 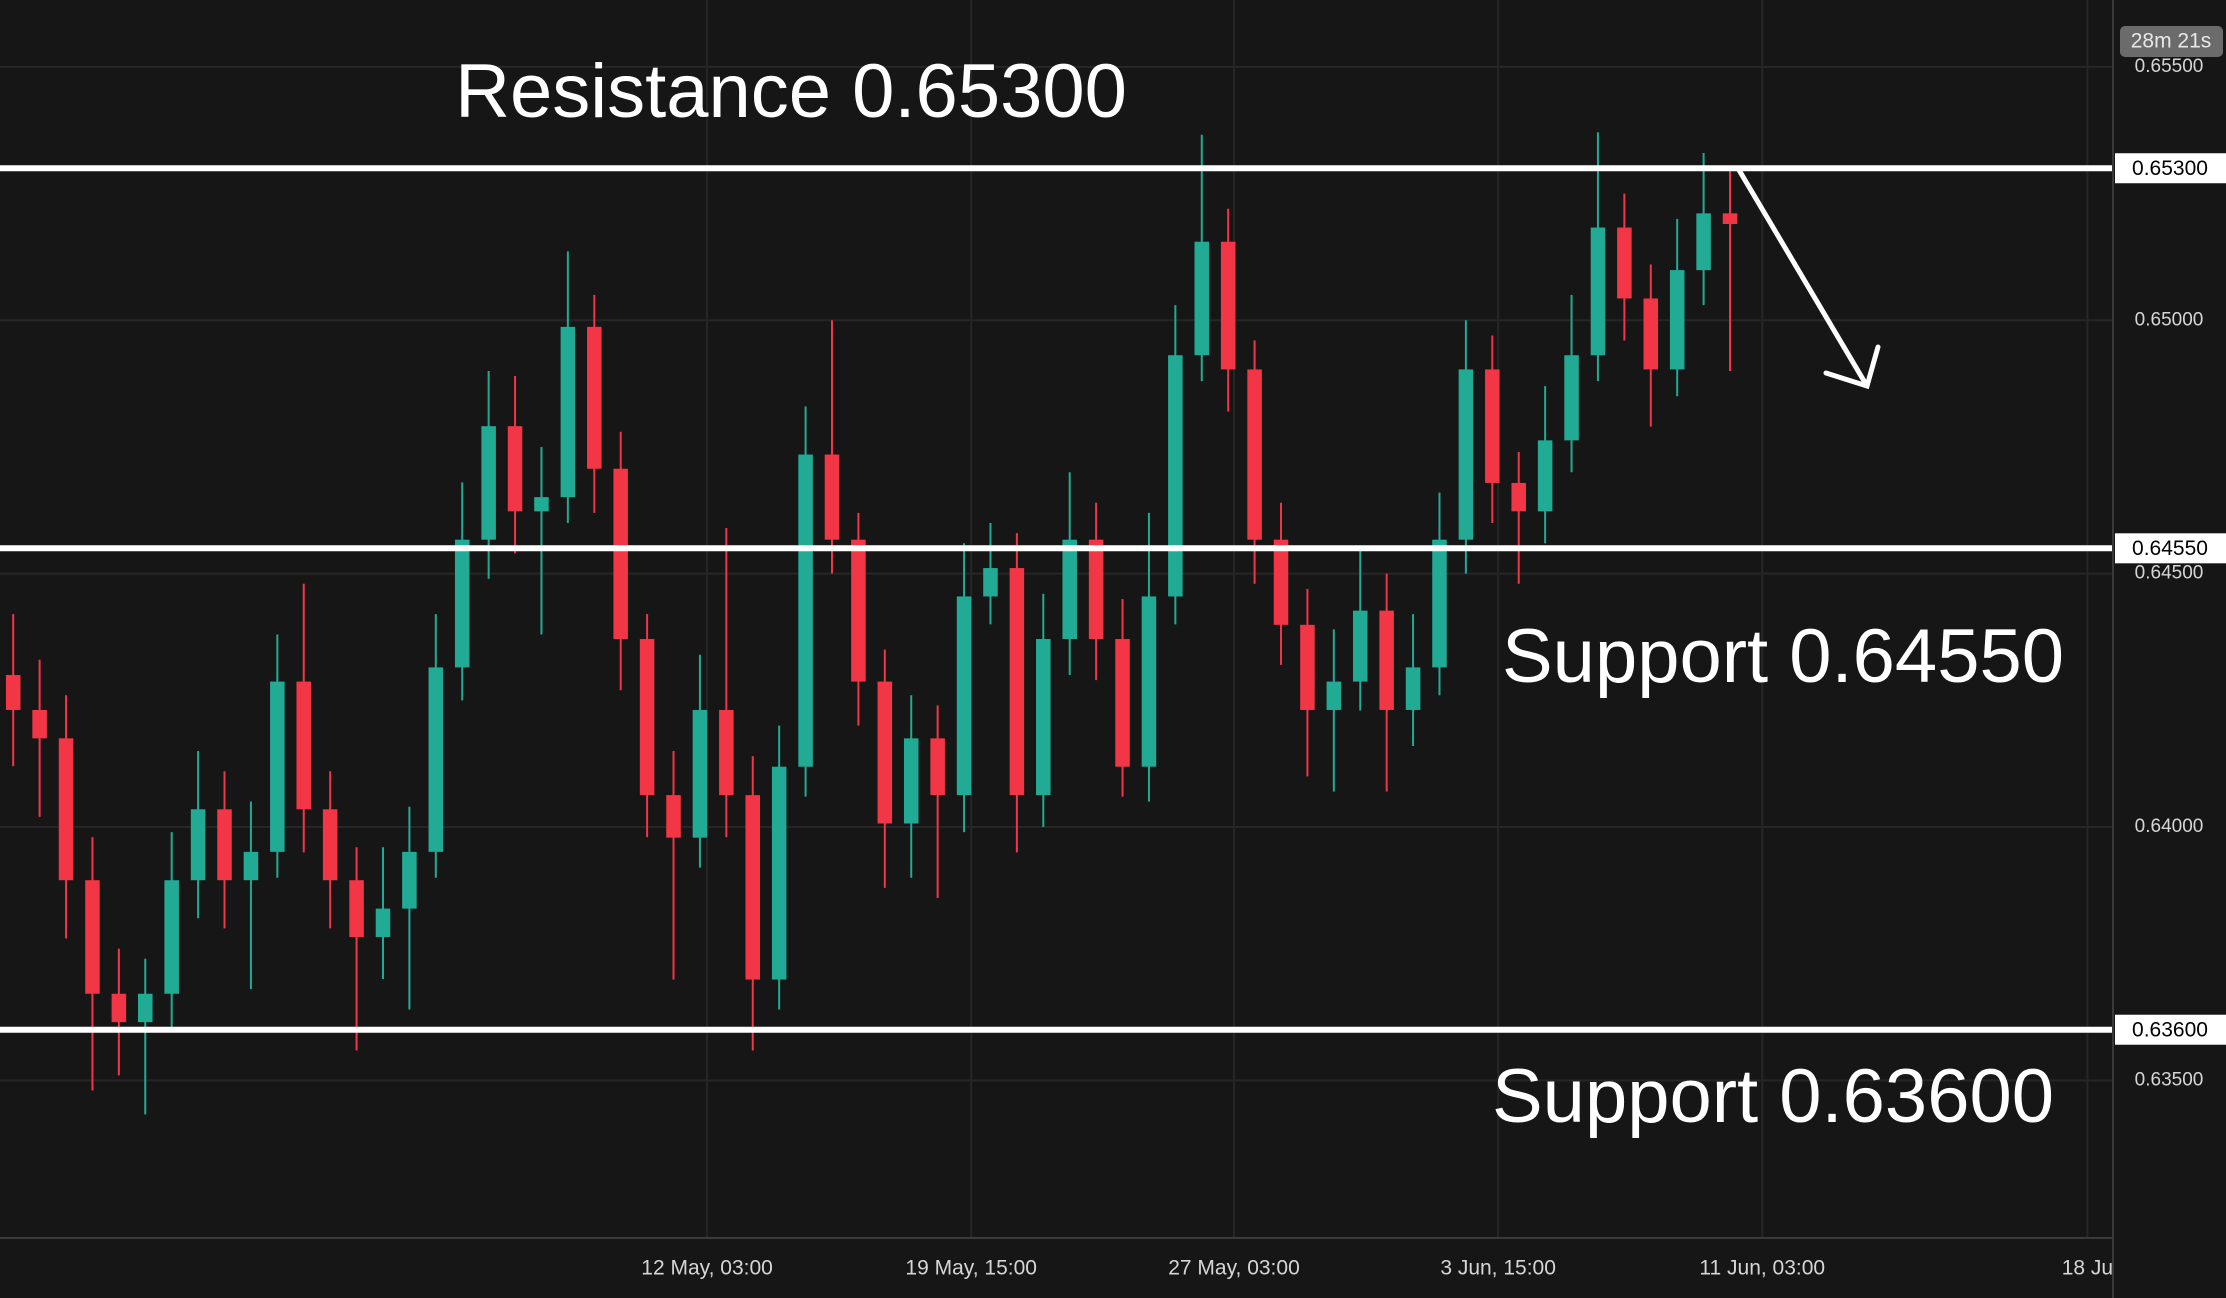 I want to click on x-tick-label: 27 May, 03:00, so click(x=1234, y=1268).